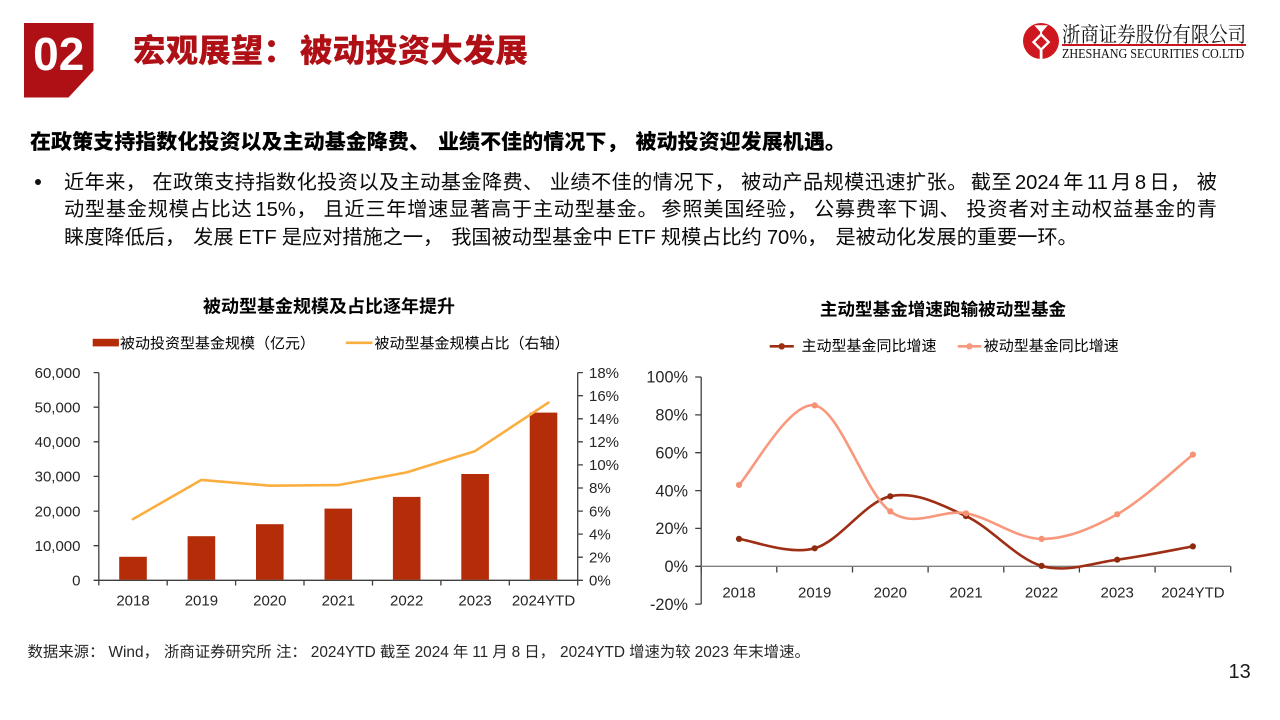  Describe the element at coordinates (600, 534) in the screenshot. I see `svg-text: 4%` at that location.